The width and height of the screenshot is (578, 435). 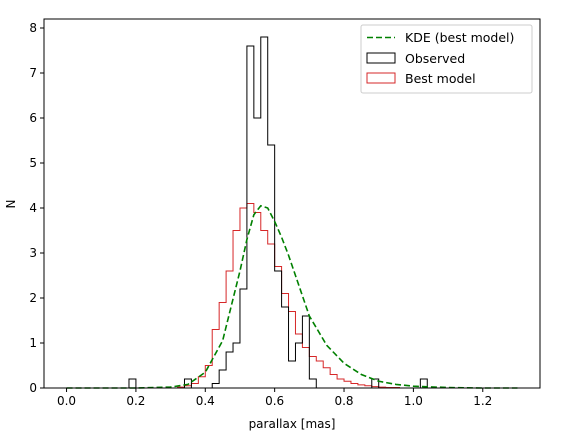 What do you see at coordinates (274, 401) in the screenshot?
I see `x-tick-label: 0.6` at bounding box center [274, 401].